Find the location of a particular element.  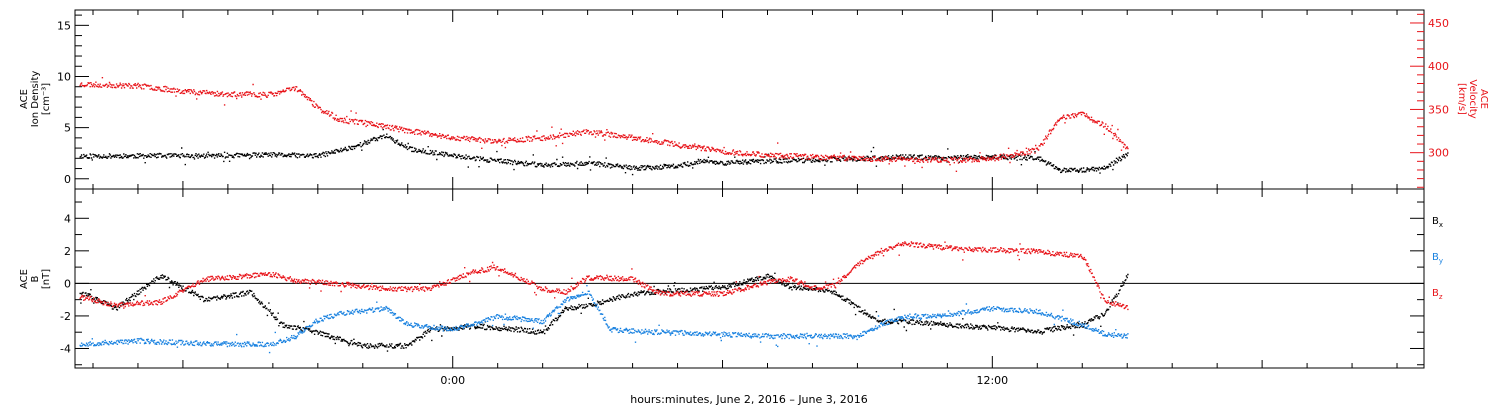

right-tick-label: 450 is located at coordinates (1438, 23).